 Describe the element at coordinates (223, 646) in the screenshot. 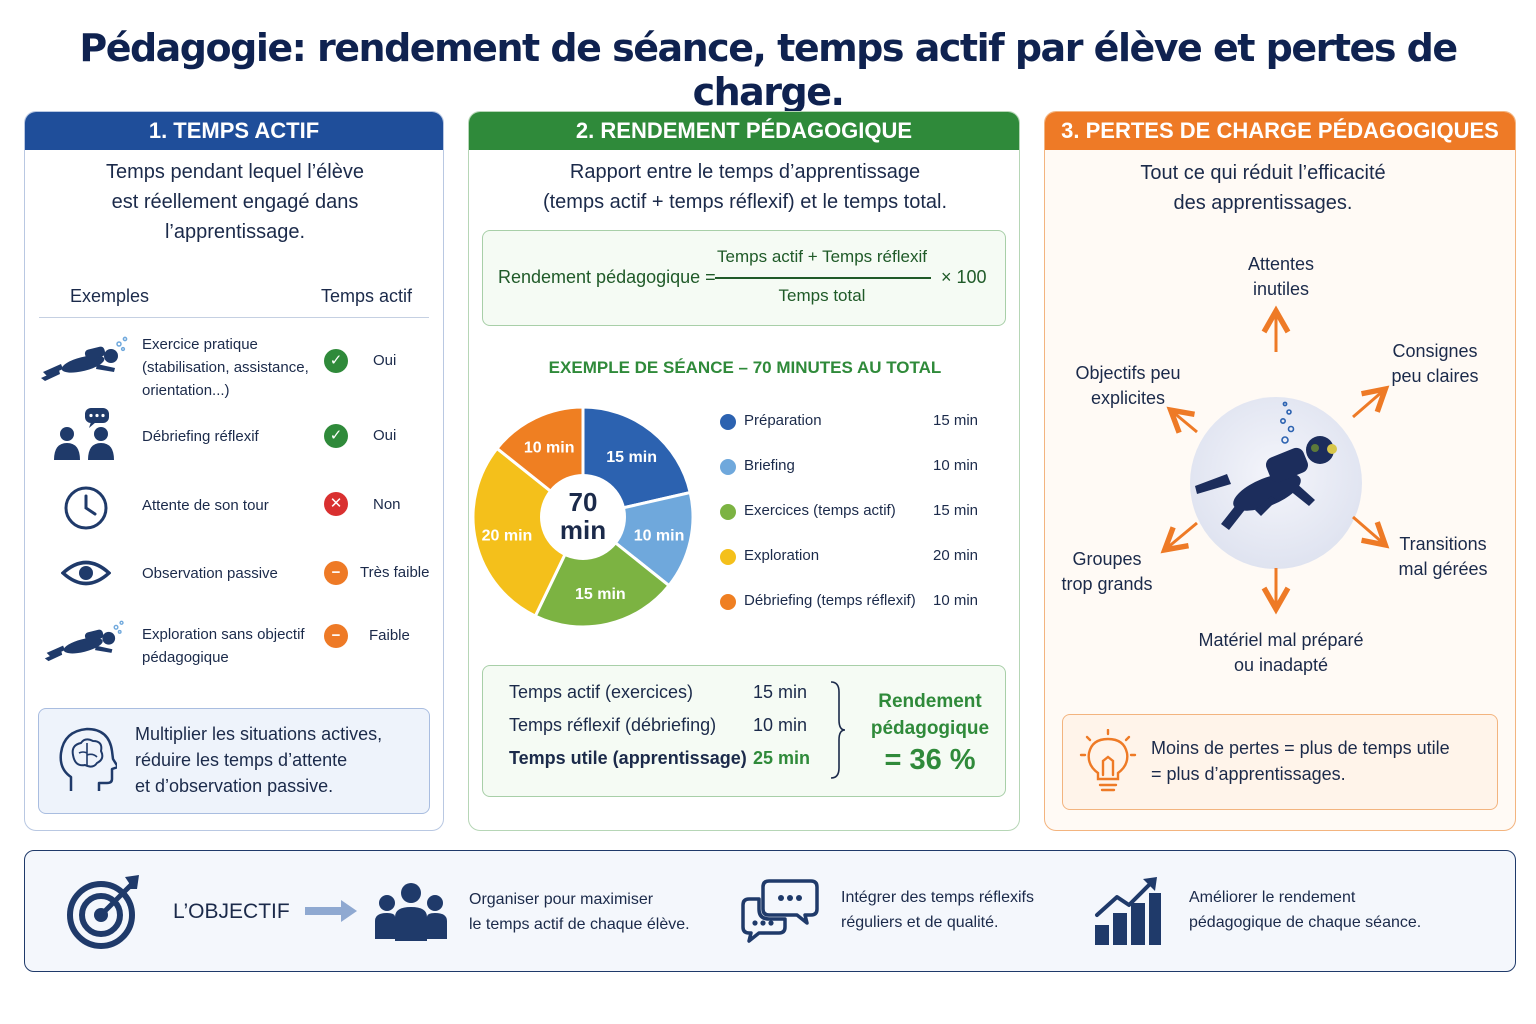

I see `example-label: Exploration sans objectif pédagogique` at that location.